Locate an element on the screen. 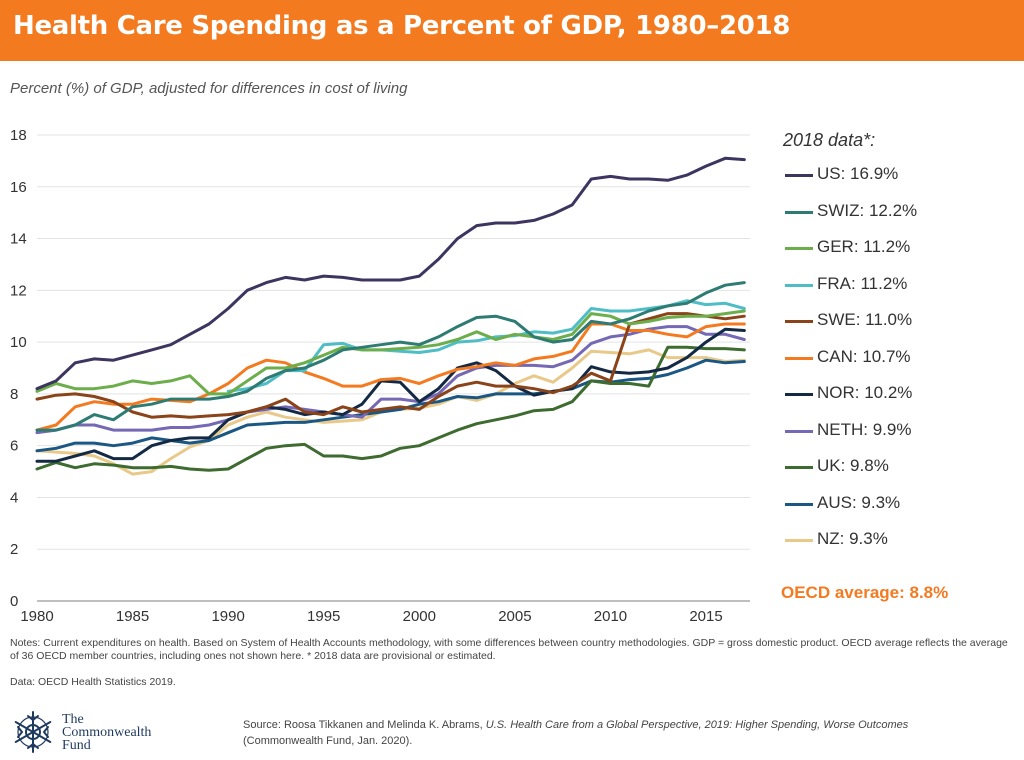  legend-label: FRA: 11.2% is located at coordinates (862, 283).